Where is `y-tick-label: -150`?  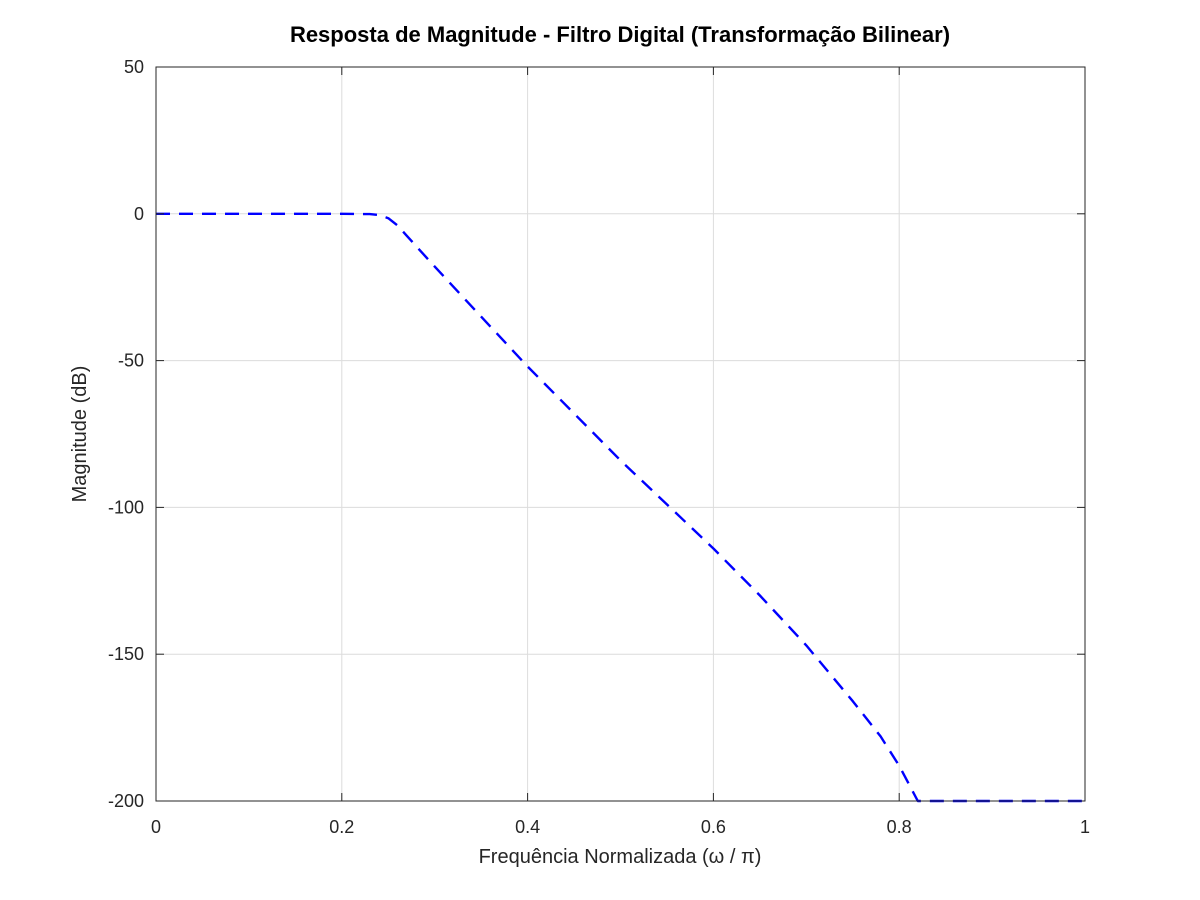
y-tick-label: -150 is located at coordinates (126, 654).